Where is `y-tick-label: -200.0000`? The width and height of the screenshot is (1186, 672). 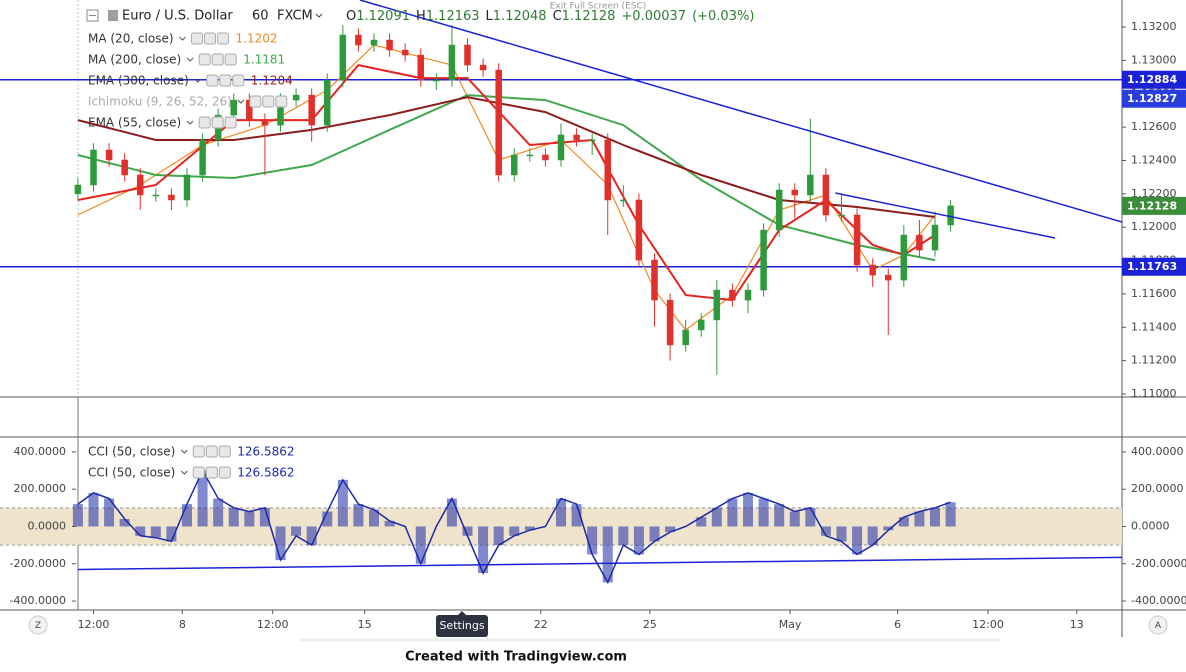
y-tick-label: -200.0000 is located at coordinates (38, 563).